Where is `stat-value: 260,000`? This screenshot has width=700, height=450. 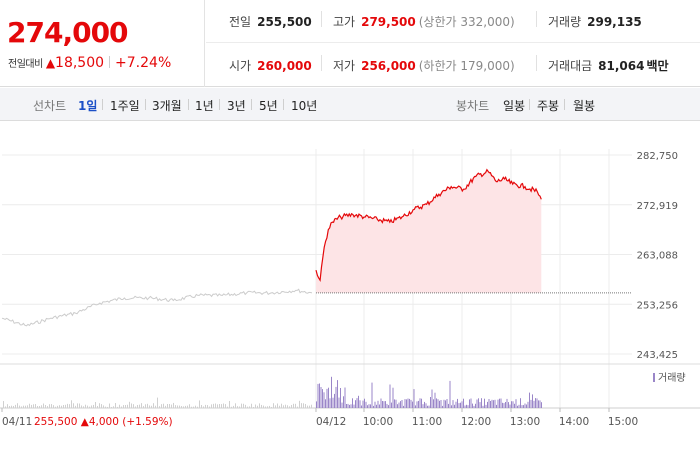 stat-value: 260,000 is located at coordinates (284, 66).